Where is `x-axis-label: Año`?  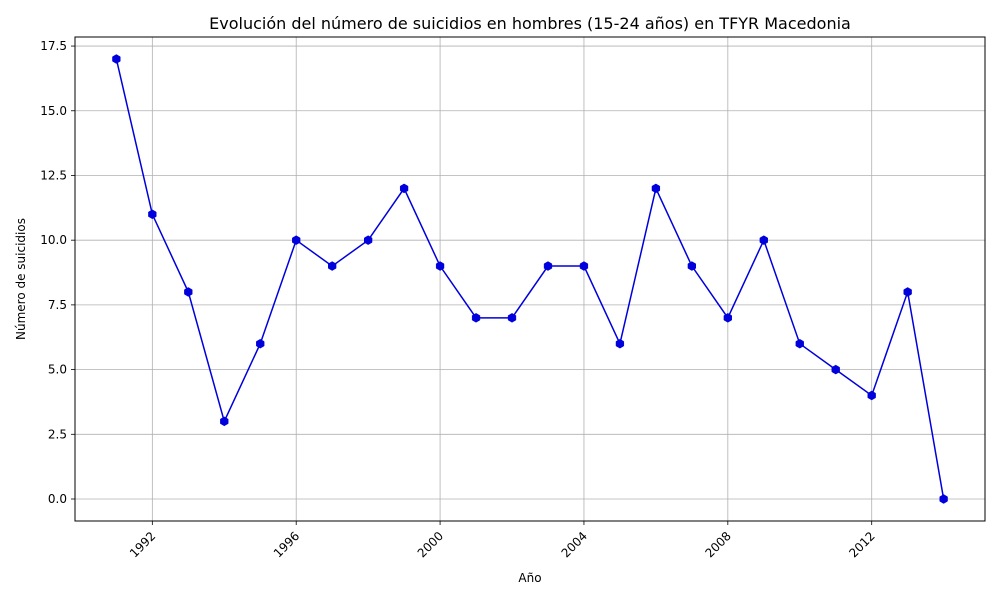 x-axis-label: Año is located at coordinates (529, 578).